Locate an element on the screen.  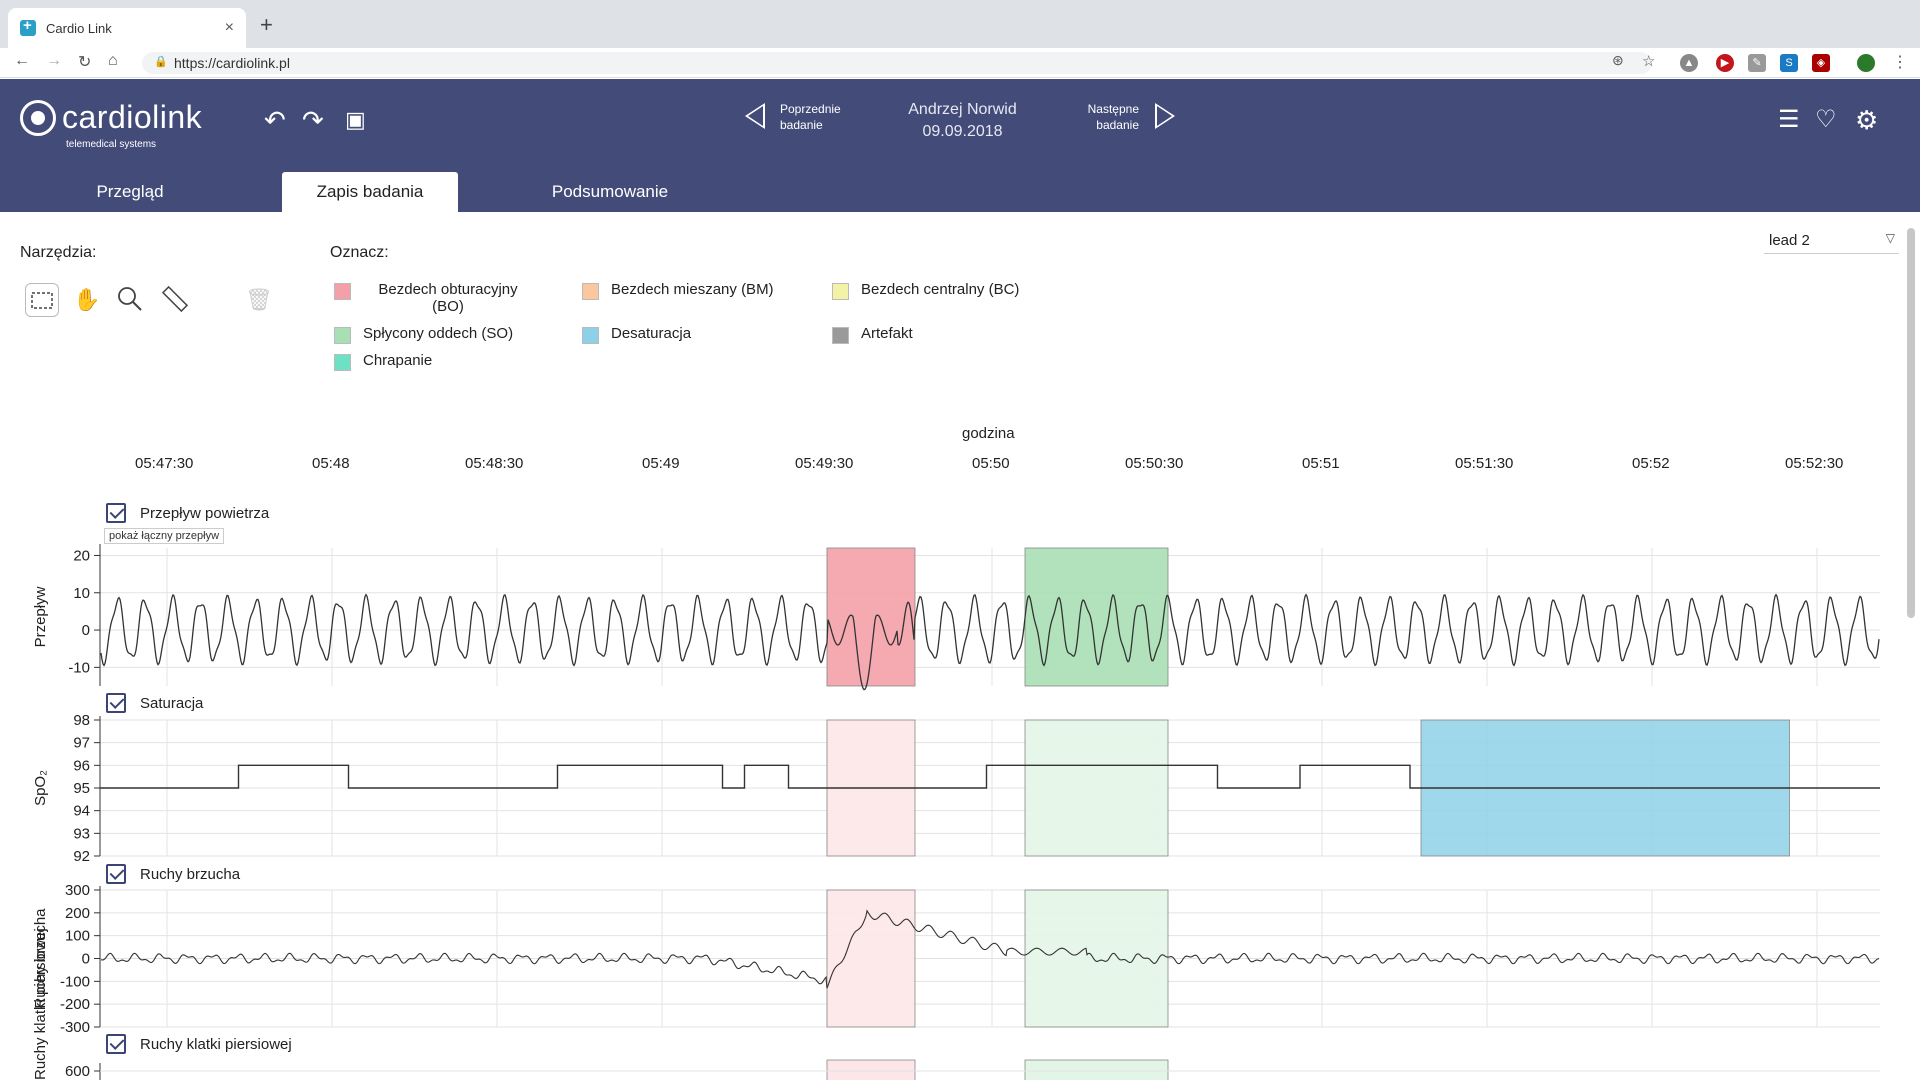
y-tick-label: -10 is located at coordinates (79, 667).